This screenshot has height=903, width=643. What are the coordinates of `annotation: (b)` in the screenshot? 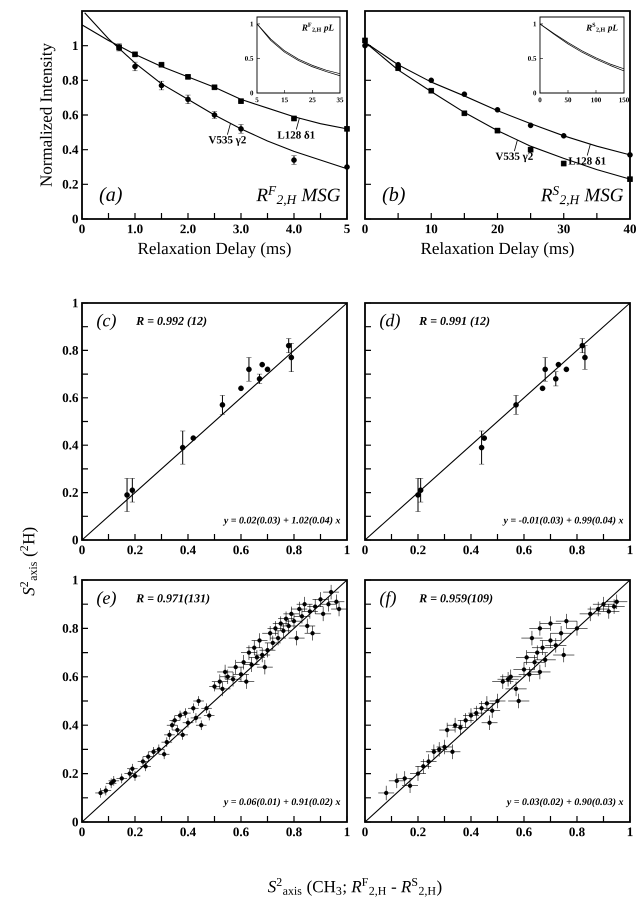 It's located at (393, 196).